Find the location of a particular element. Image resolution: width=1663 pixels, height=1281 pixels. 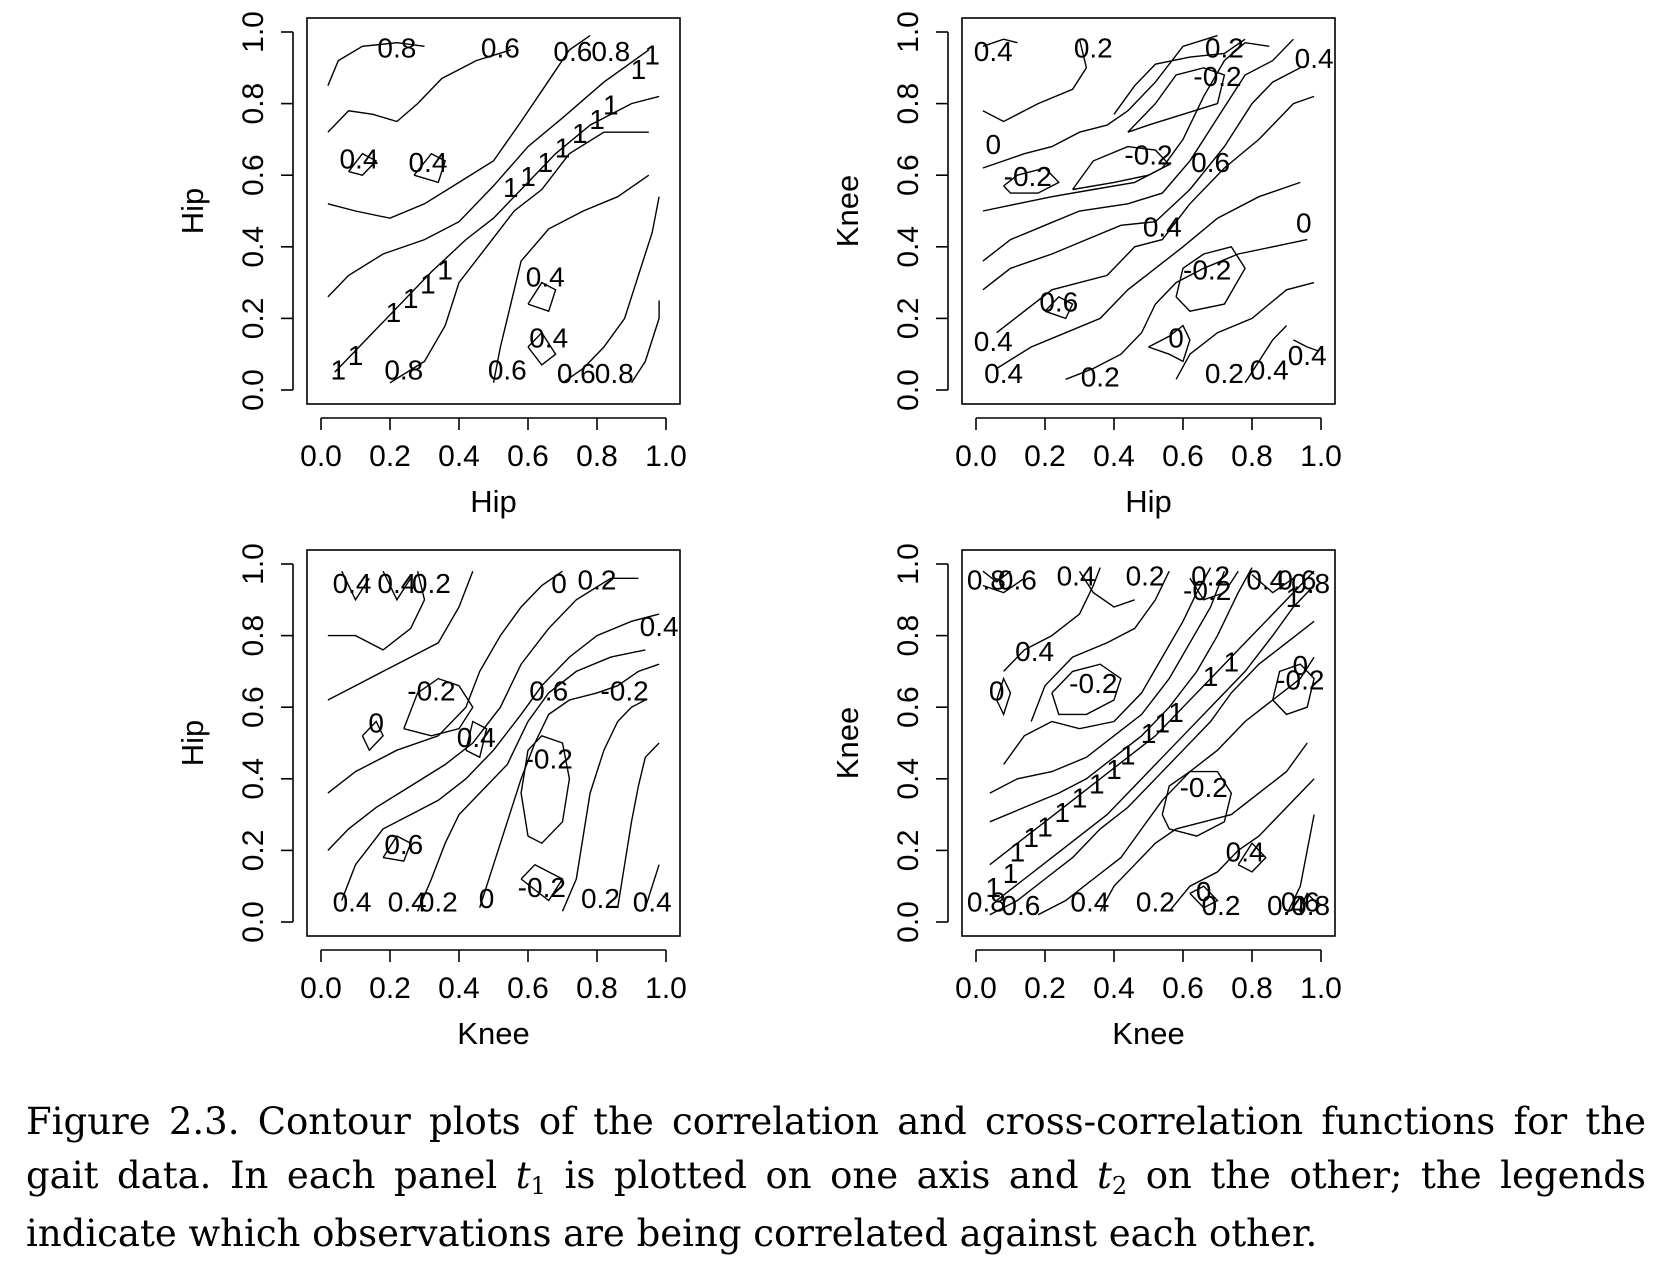

caption-t1-sub: 1 is located at coordinates (538, 1186).